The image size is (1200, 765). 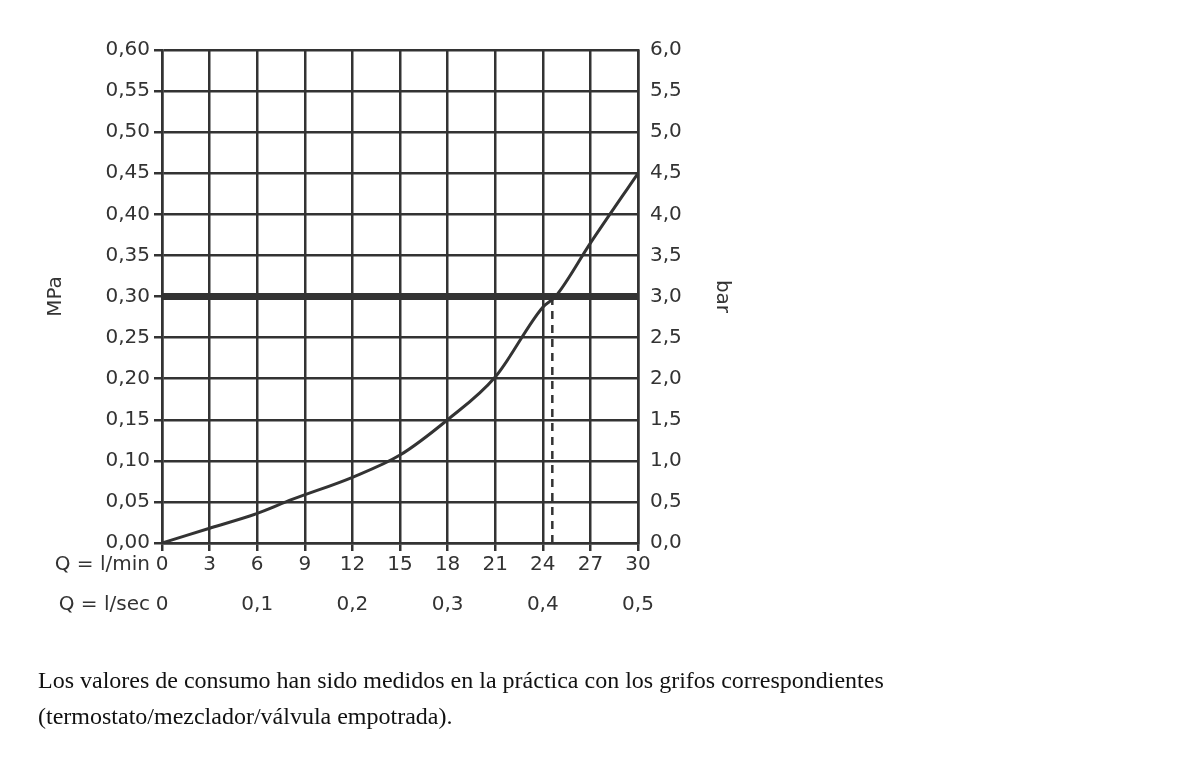 I want to click on y2-tick-label: 5,0, so click(x=666, y=130).